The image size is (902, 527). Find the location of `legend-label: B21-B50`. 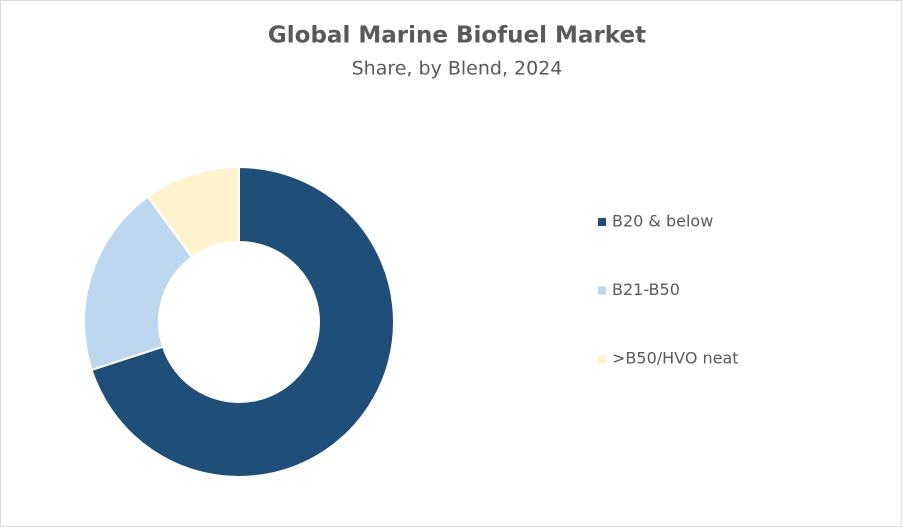

legend-label: B21-B50 is located at coordinates (646, 289).